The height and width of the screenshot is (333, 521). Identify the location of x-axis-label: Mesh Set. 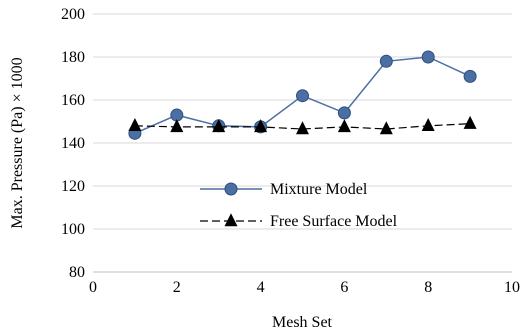
(302, 322).